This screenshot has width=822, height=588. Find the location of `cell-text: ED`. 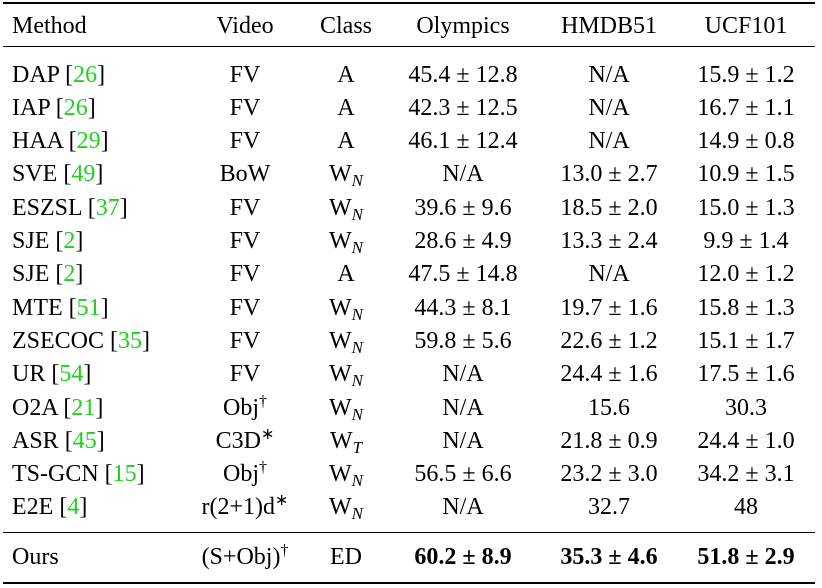

cell-text: ED is located at coordinates (346, 556).